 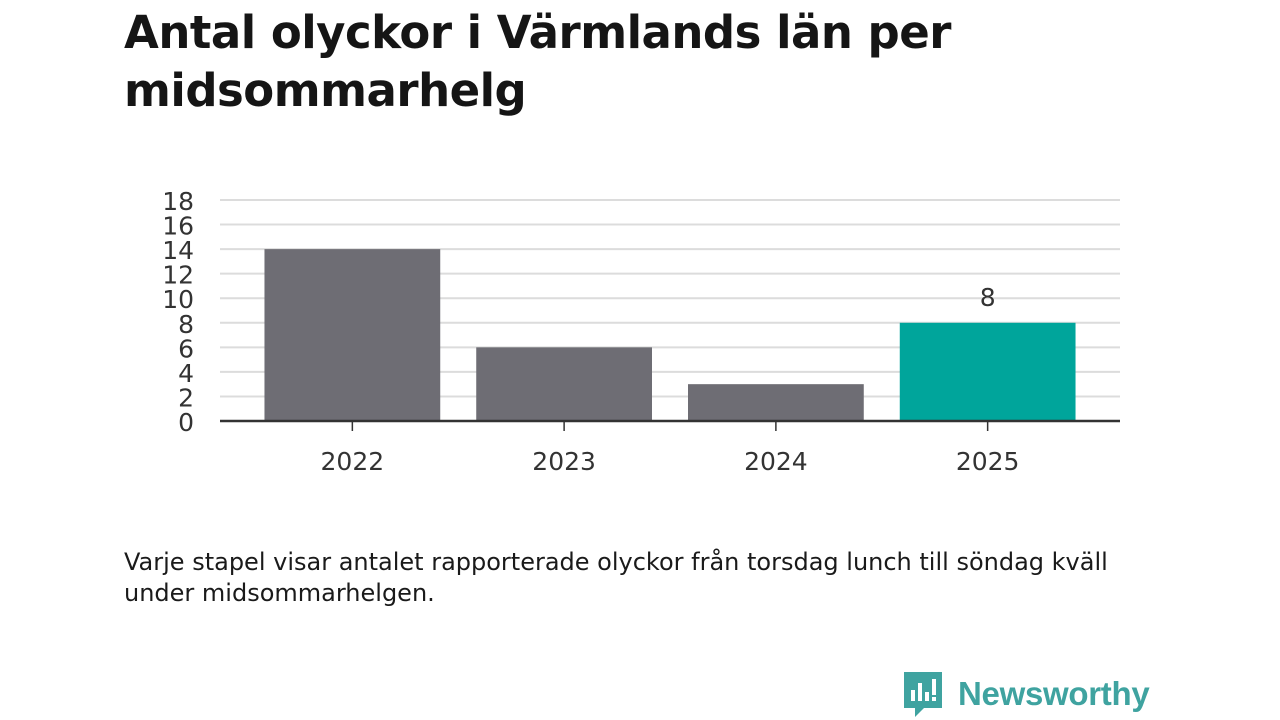 What do you see at coordinates (178, 250) in the screenshot?
I see `y-tick-label: 14` at bounding box center [178, 250].